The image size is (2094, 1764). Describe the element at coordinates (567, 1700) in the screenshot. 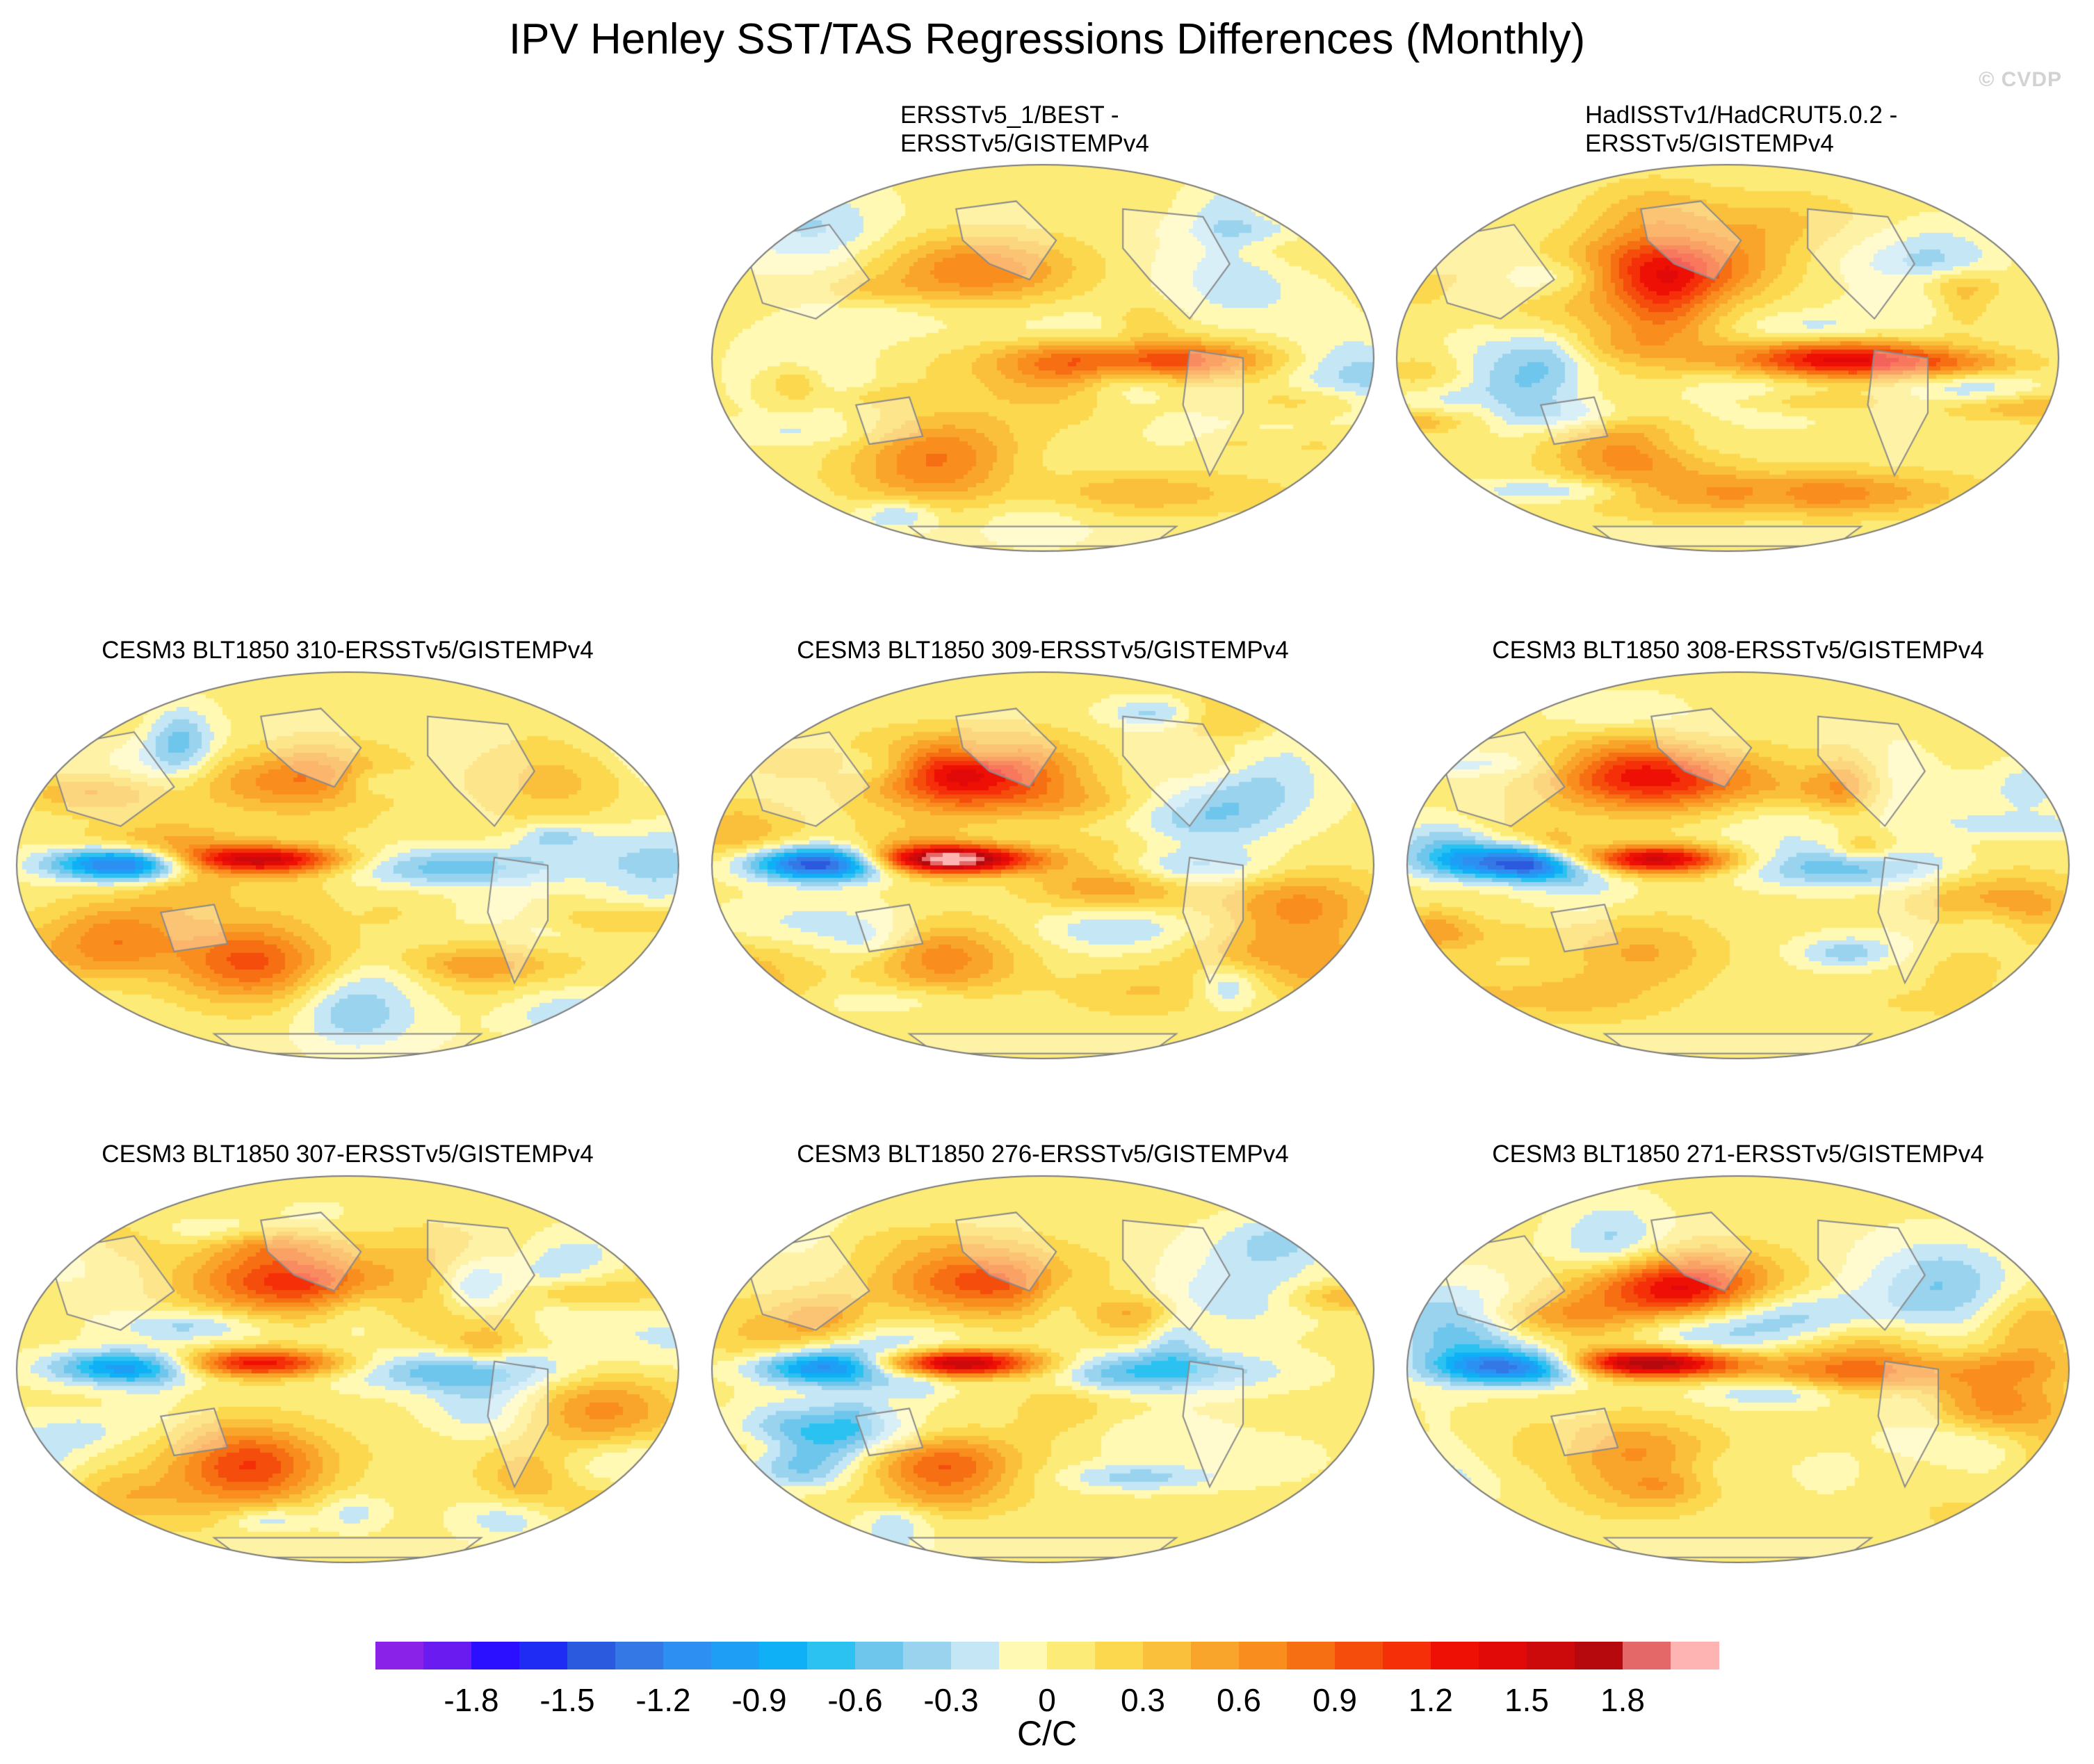

I see `colorbar-tick-label: -1.5` at that location.